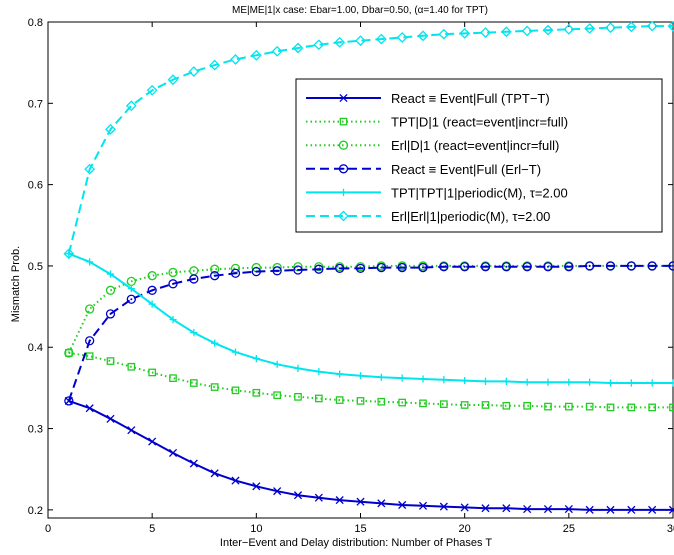  I want to click on legend-entry: React ≡ Event|Full (Erl−T), so click(423, 169).